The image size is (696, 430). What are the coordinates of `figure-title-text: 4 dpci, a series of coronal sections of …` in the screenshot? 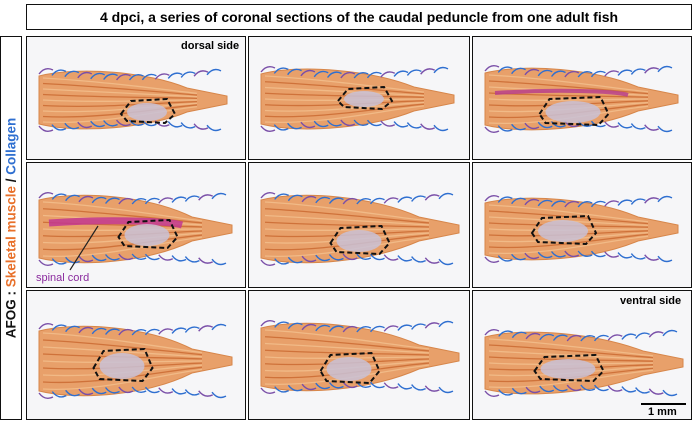 It's located at (359, 17).